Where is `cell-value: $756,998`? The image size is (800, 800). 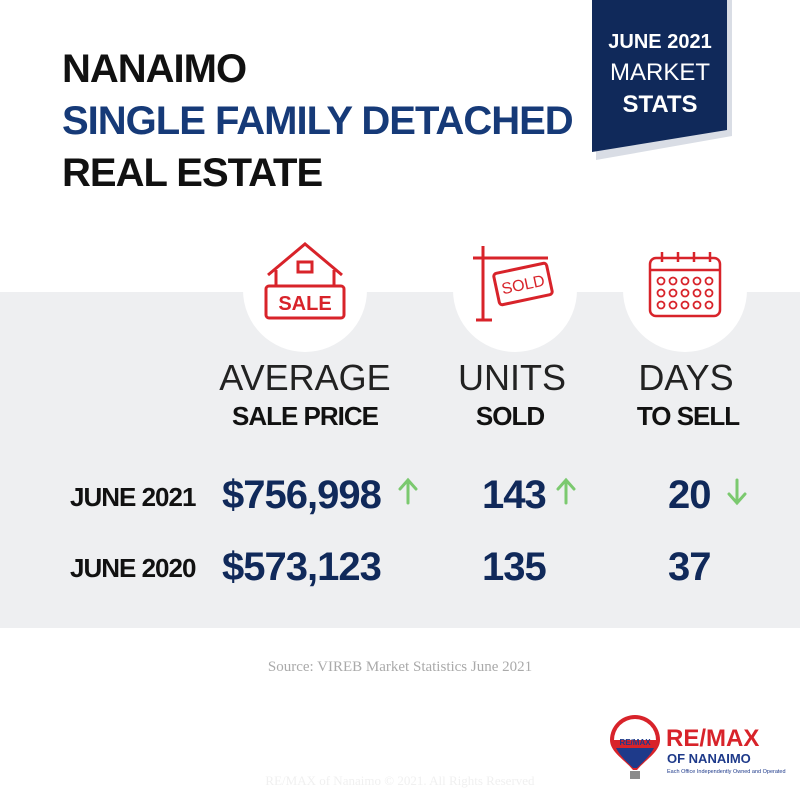 cell-value: $756,998 is located at coordinates (302, 495).